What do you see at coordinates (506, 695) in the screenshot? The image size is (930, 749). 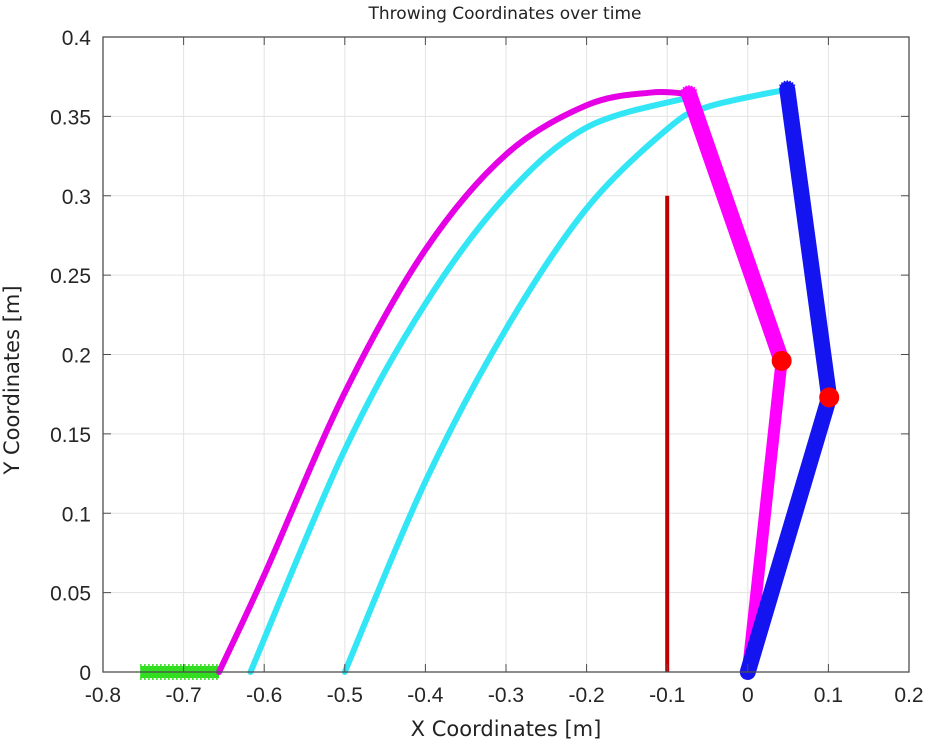 I see `x-tick-label: -0.3` at bounding box center [506, 695].